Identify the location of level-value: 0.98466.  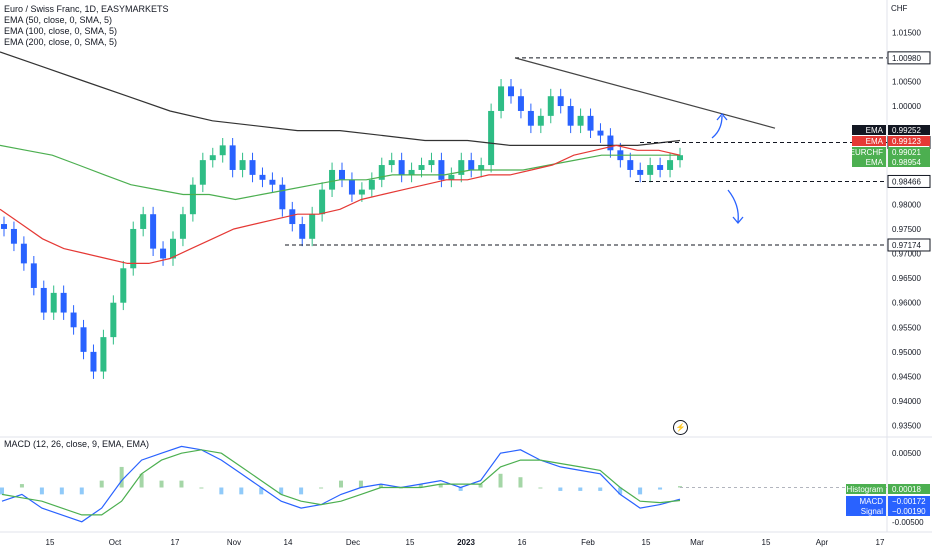
(906, 181).